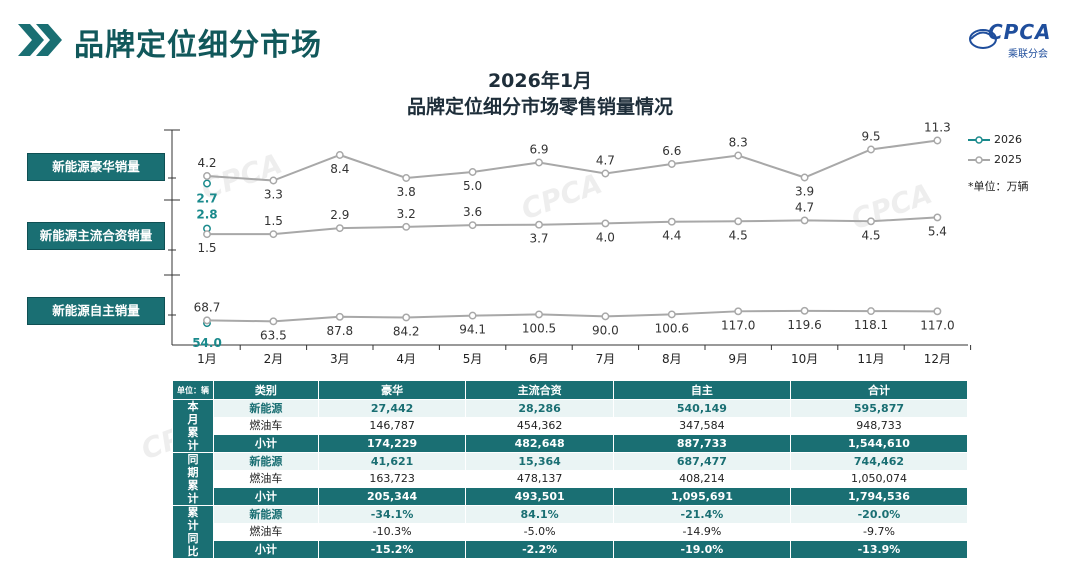 Image resolution: width=1080 pixels, height=576 pixels. Describe the element at coordinates (879, 390) in the screenshot. I see `table-header: 合计` at that location.